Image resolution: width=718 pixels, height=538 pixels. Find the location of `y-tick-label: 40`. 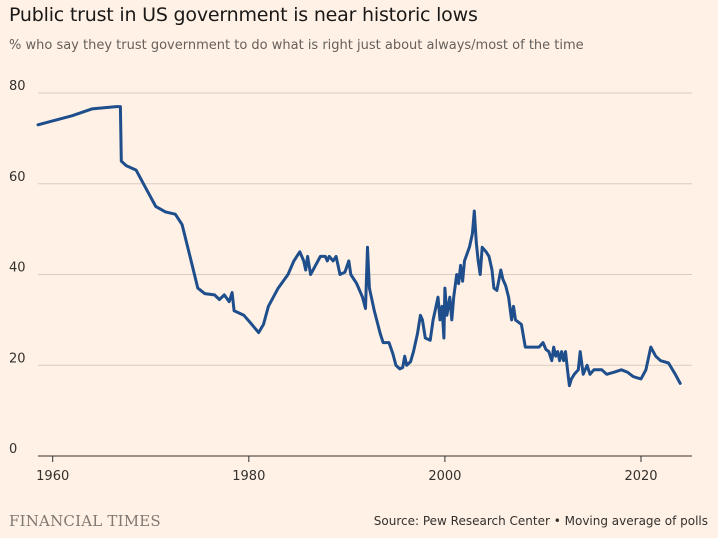

y-tick-label: 40 is located at coordinates (17, 268).